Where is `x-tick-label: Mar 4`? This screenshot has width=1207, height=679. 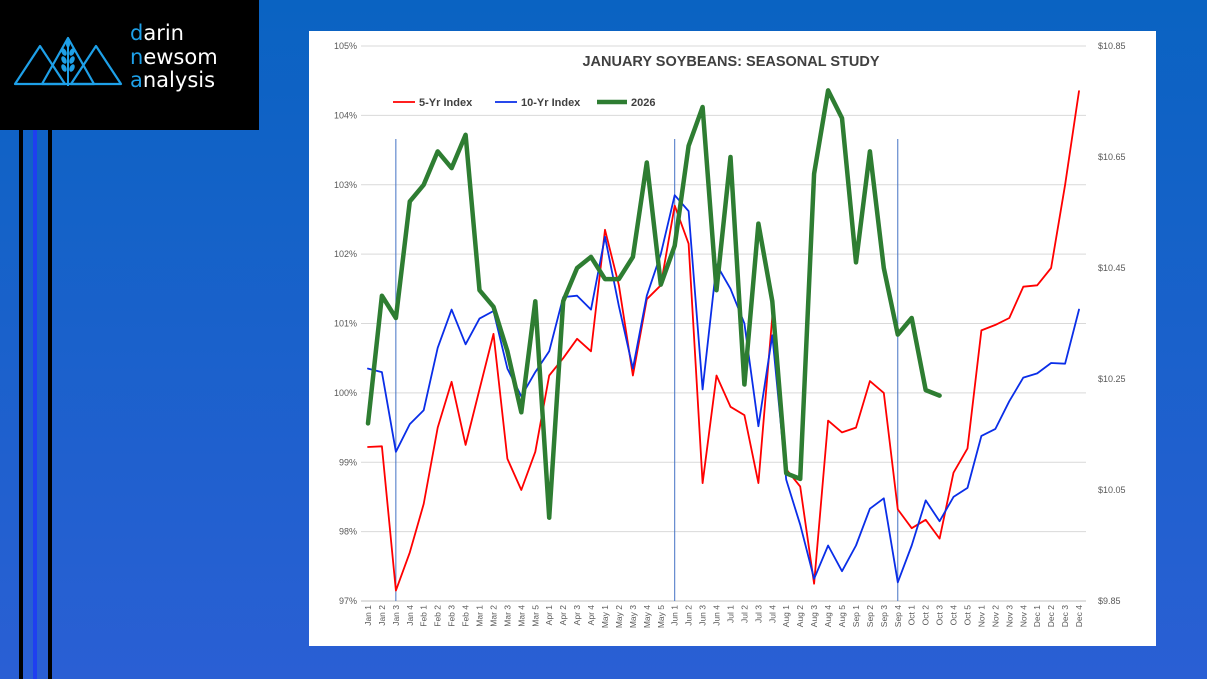
x-tick-label: Mar 4 is located at coordinates (521, 616).